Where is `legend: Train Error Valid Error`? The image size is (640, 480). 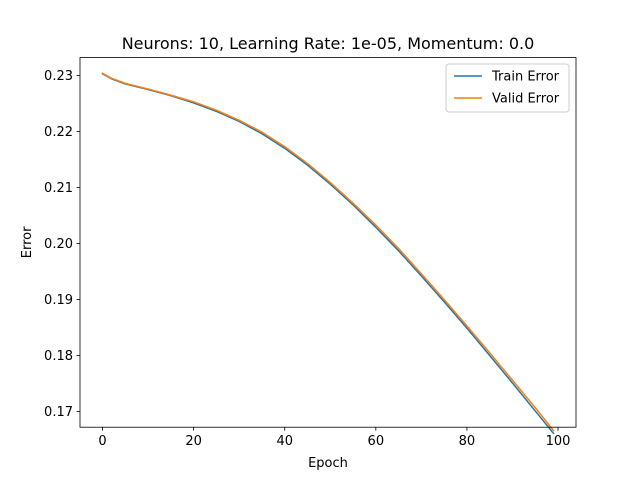 legend: Train Error Valid Error is located at coordinates (507, 88).